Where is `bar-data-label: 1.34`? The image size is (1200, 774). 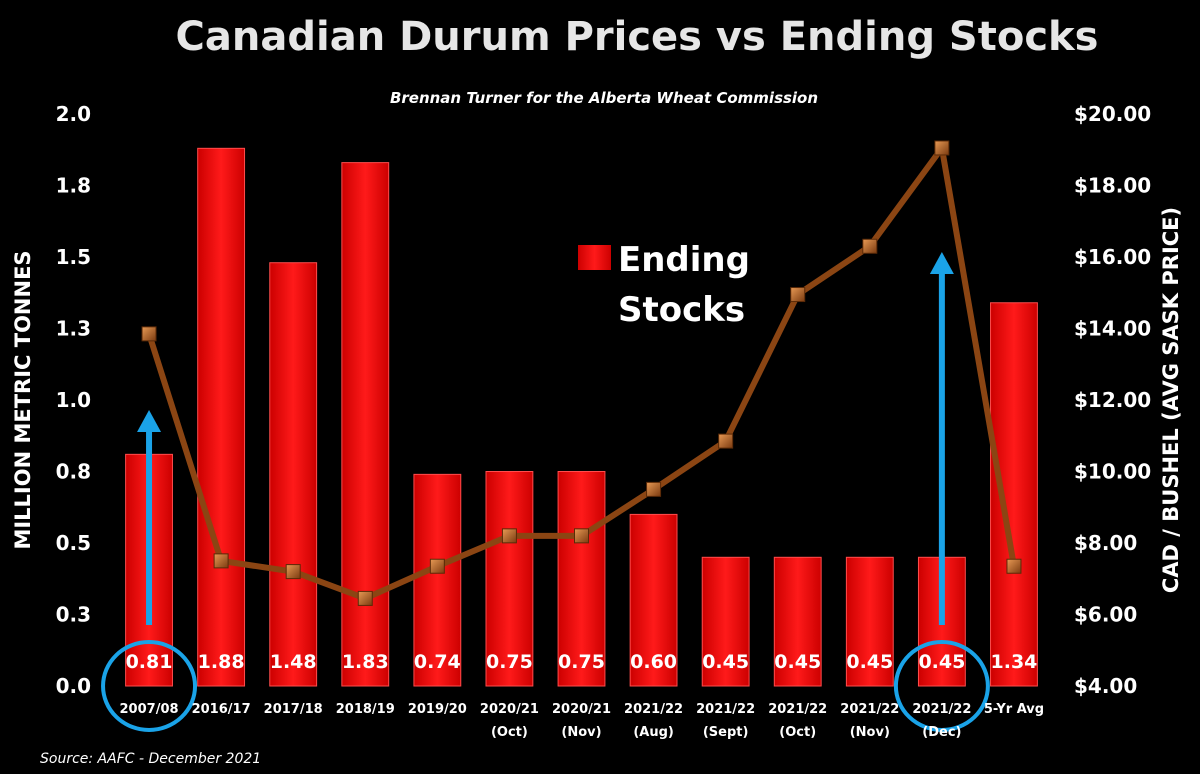 bar-data-label: 1.34 is located at coordinates (1014, 662).